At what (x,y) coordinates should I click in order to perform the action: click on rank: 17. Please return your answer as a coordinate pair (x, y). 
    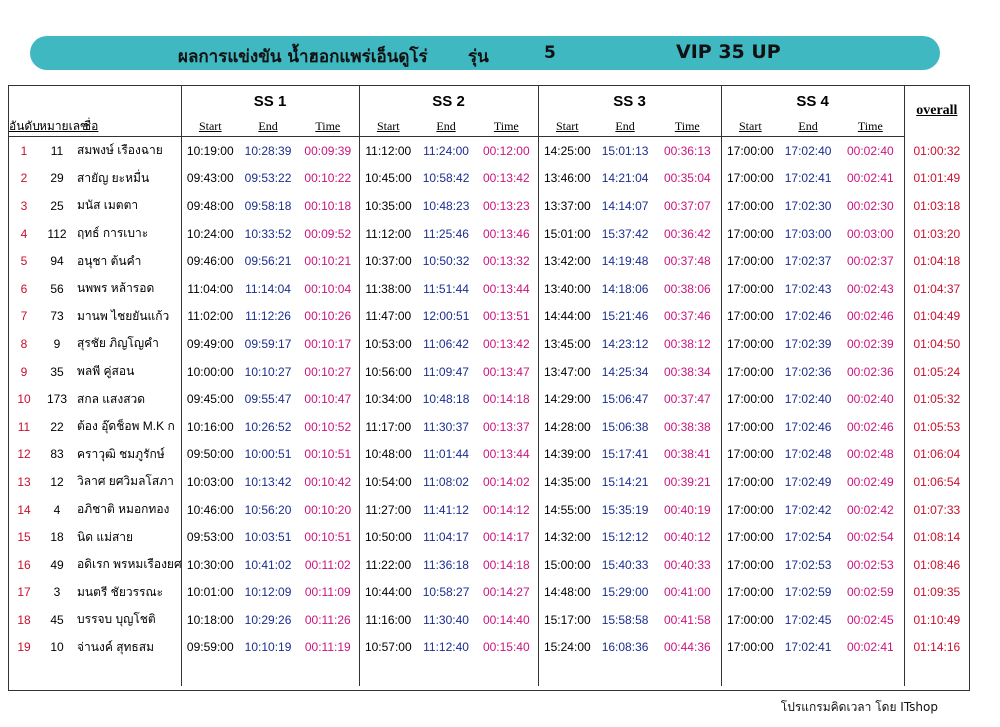
    Looking at the image, I should click on (24, 592).